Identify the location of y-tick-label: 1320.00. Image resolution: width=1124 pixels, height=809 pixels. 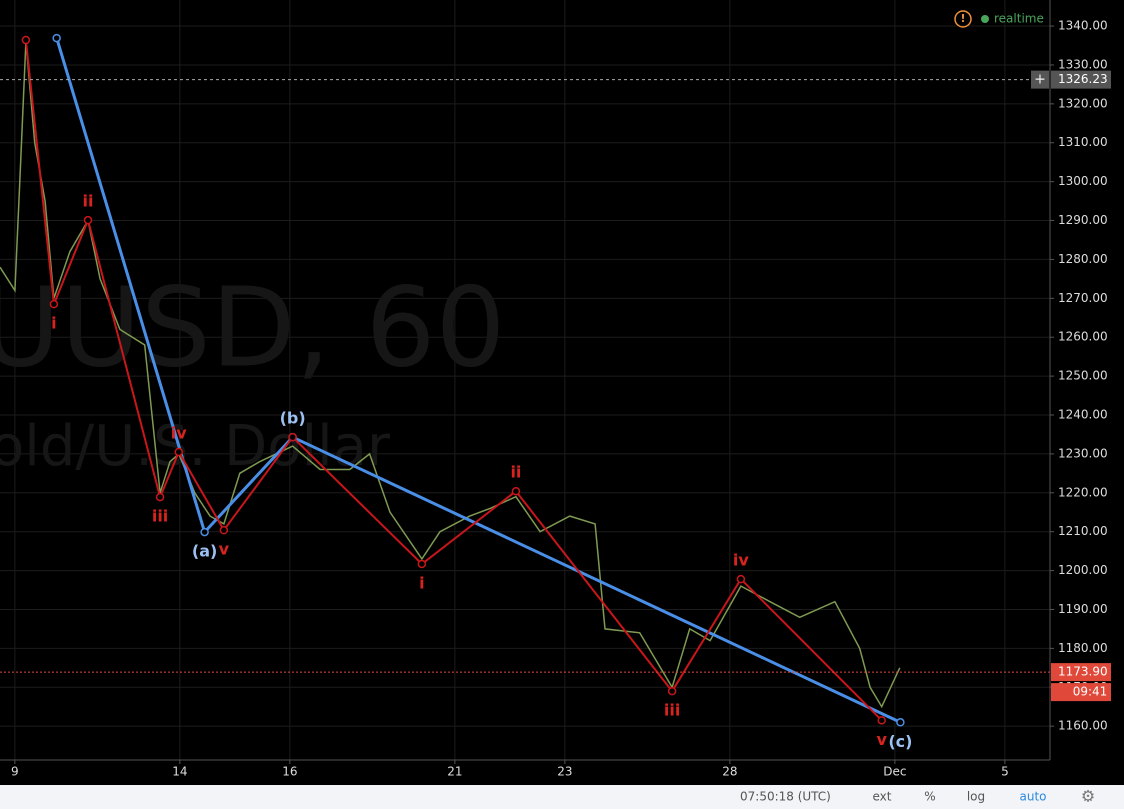
(1083, 103).